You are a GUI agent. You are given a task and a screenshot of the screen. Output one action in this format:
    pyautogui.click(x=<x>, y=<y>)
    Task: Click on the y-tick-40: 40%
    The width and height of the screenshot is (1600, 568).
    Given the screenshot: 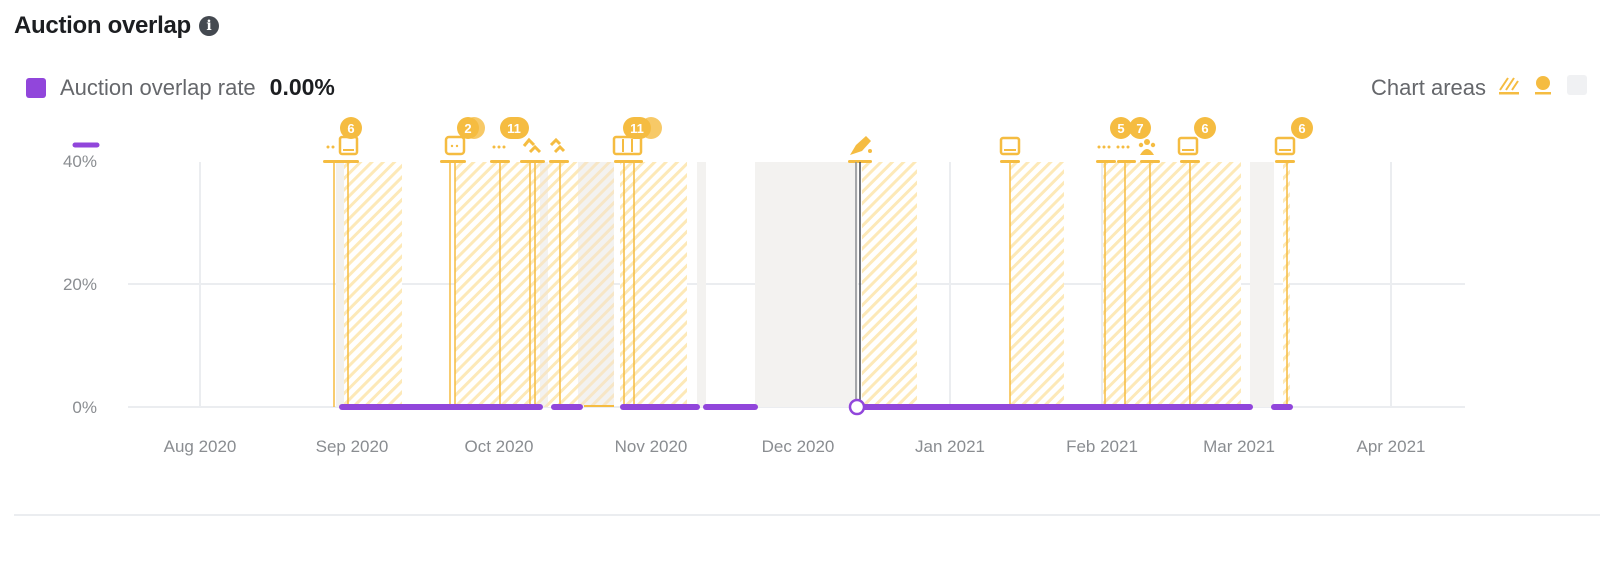 What is the action you would take?
    pyautogui.click(x=79, y=161)
    